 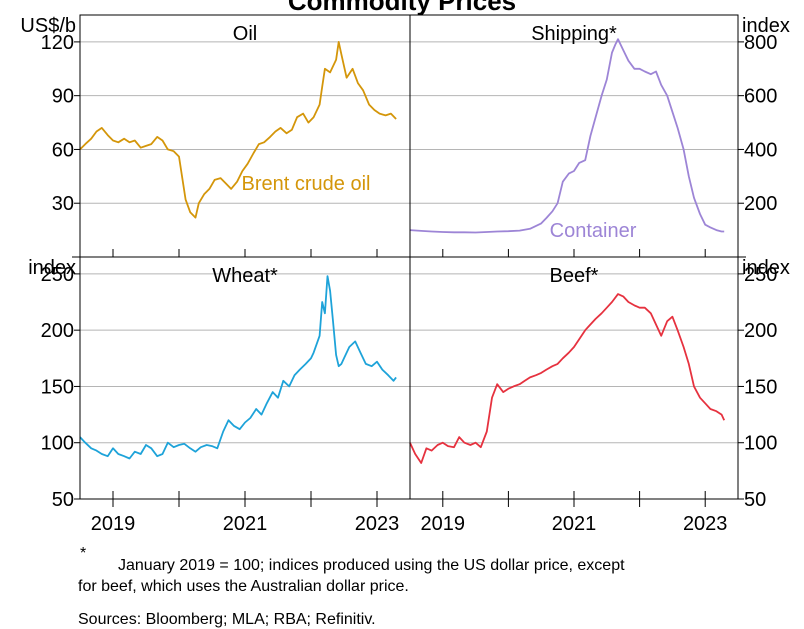 I want to click on bottom-left-xtick-label: 2021, so click(x=245, y=524).